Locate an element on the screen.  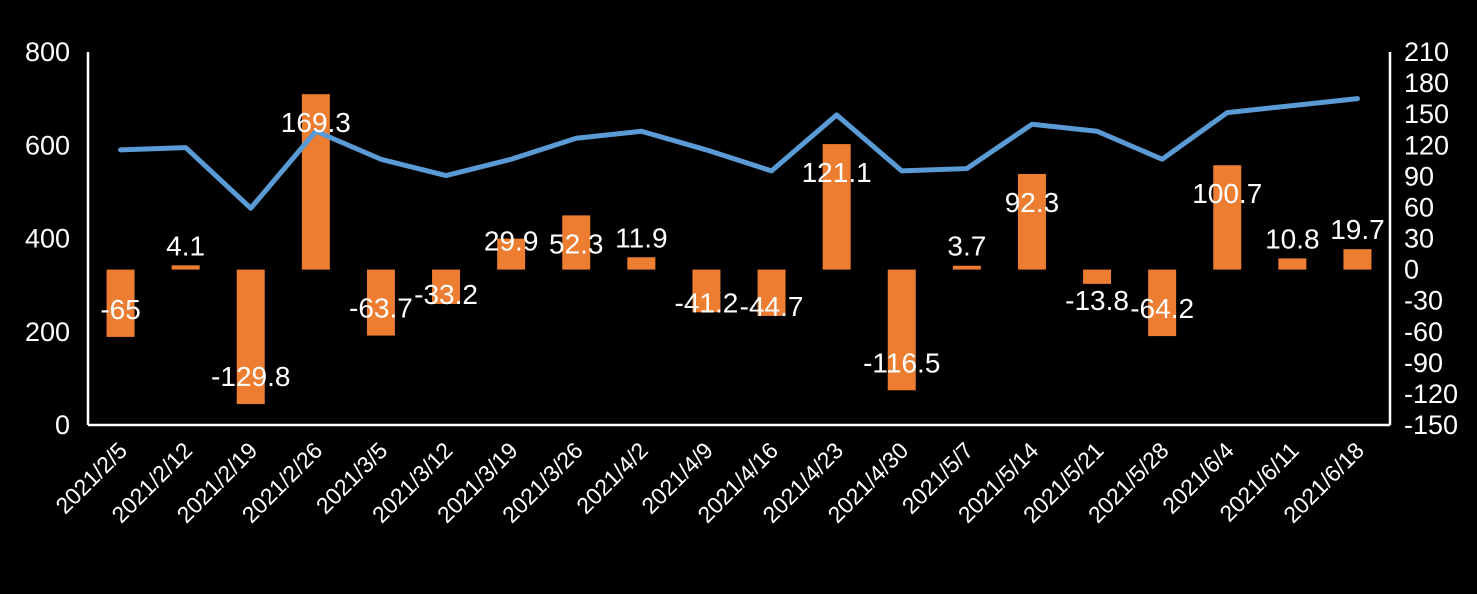
bar-value-label: 121.1 is located at coordinates (837, 172).